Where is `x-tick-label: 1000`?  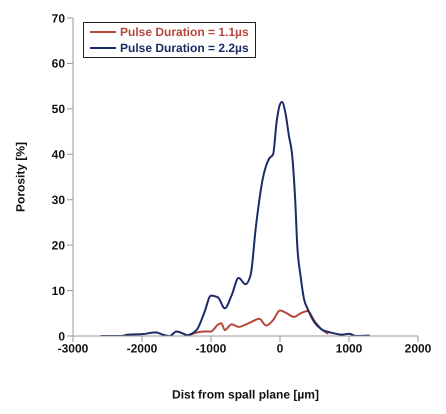 x-tick-label: 1000 is located at coordinates (349, 349).